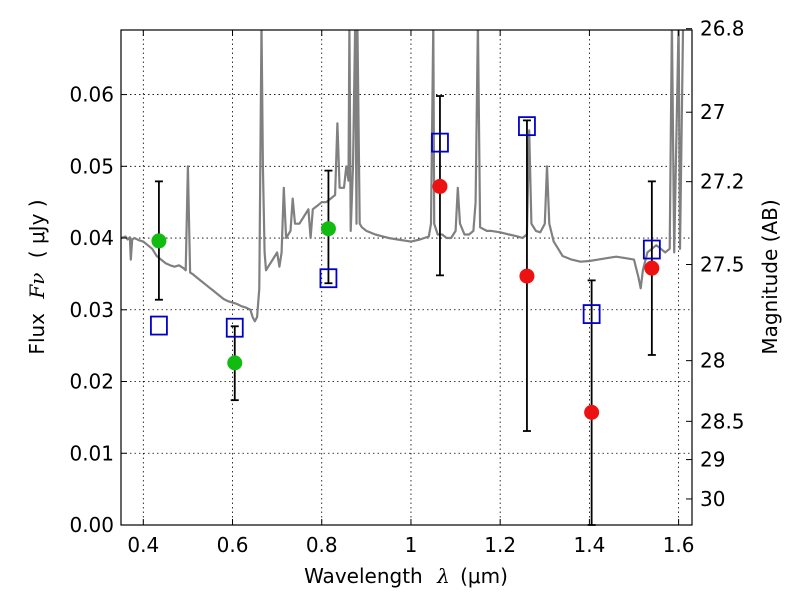 The width and height of the screenshot is (800, 600). What do you see at coordinates (91, 525) in the screenshot?
I see `y-tick-label: 0.00` at bounding box center [91, 525].